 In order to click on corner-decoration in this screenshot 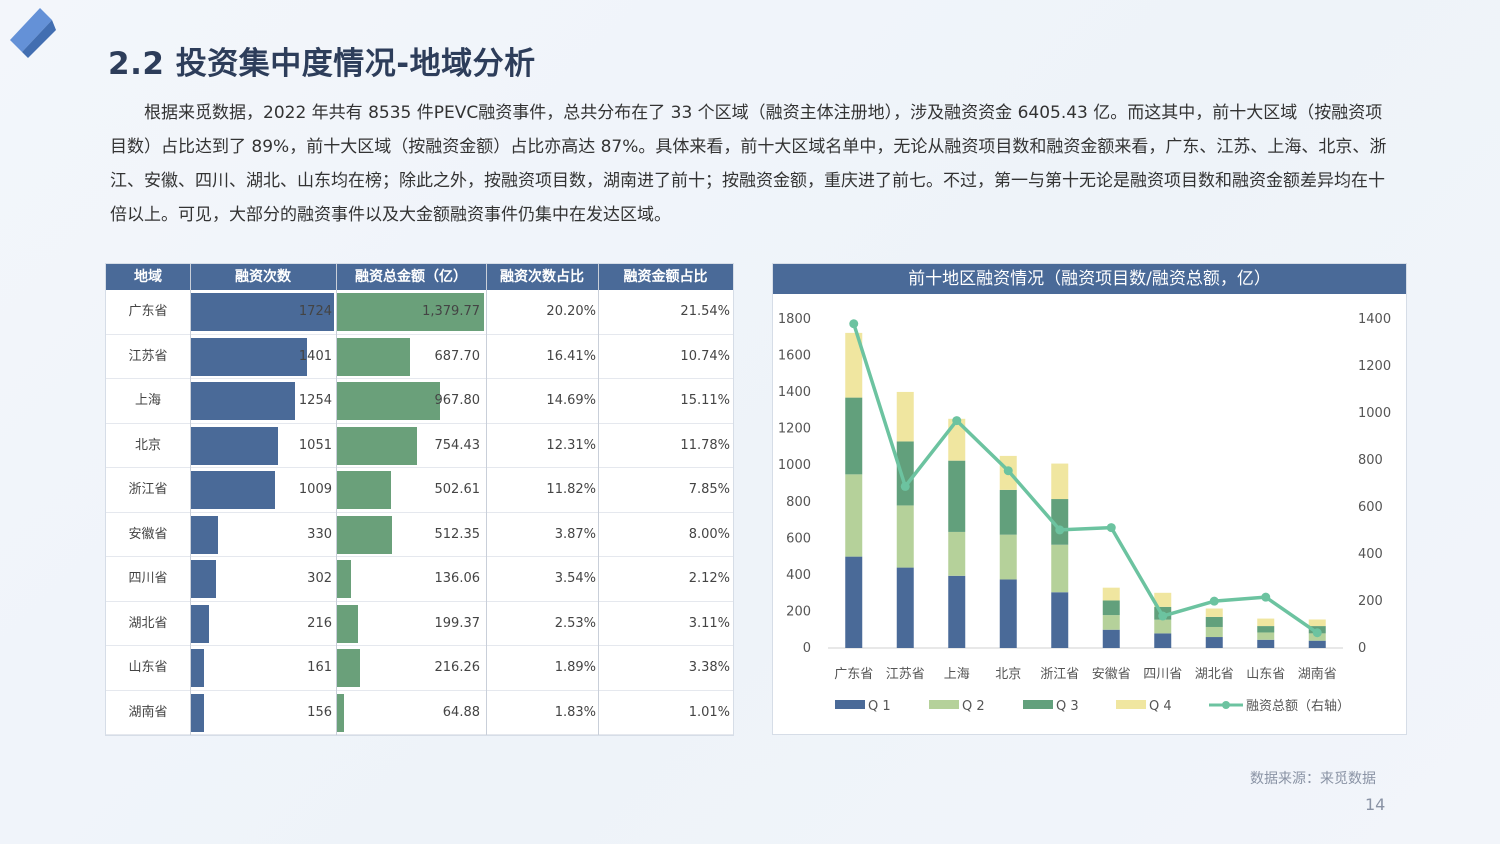, I will do `click(33, 33)`.